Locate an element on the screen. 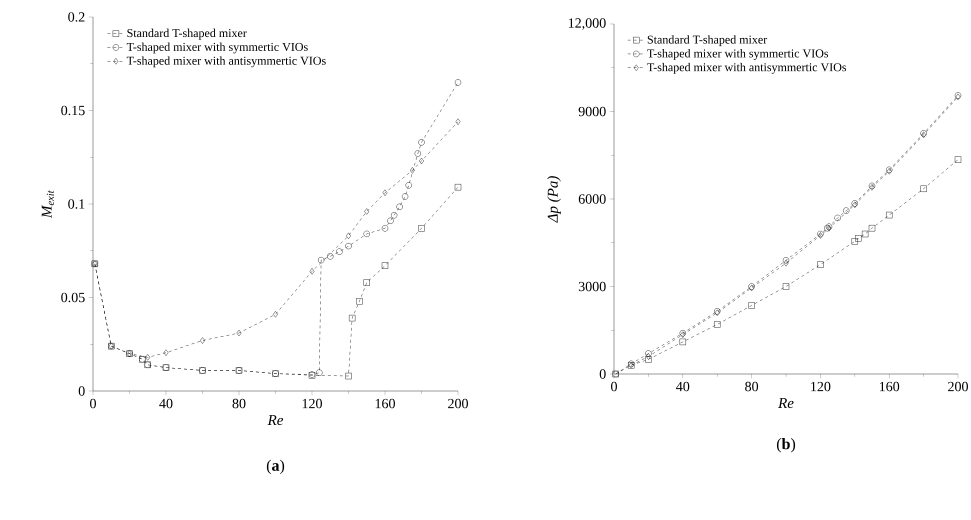 This screenshot has width=971, height=520. text: (b) is located at coordinates (786, 445).